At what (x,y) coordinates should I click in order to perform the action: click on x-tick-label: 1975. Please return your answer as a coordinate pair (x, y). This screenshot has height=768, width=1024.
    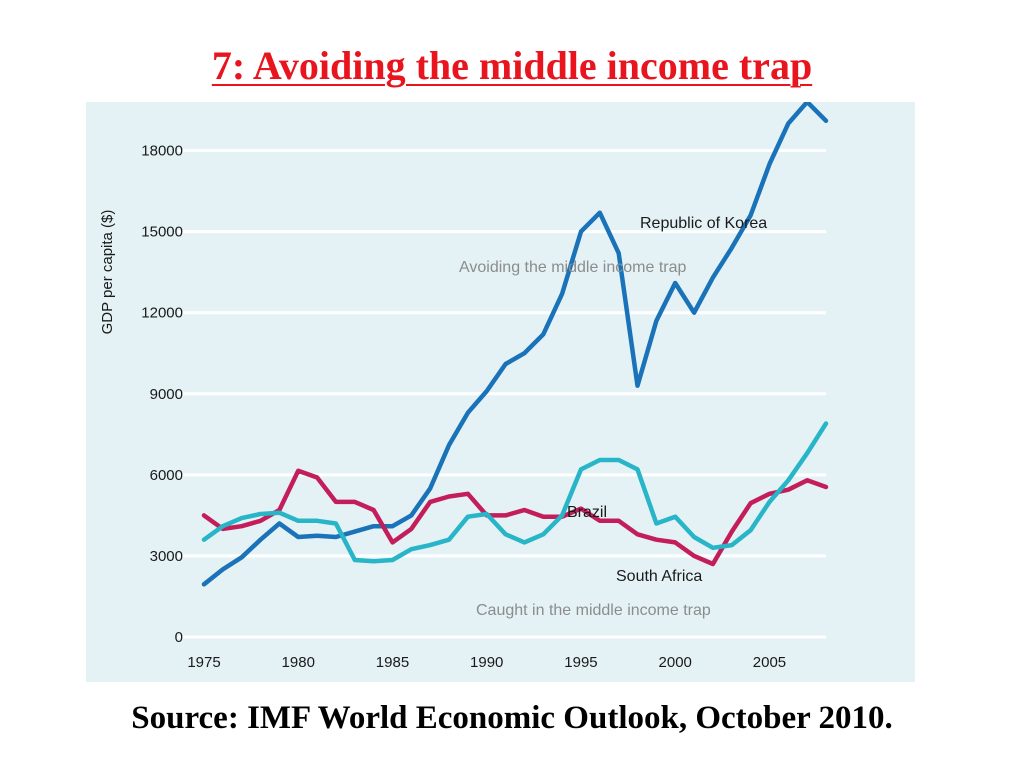
    Looking at the image, I should click on (203, 662).